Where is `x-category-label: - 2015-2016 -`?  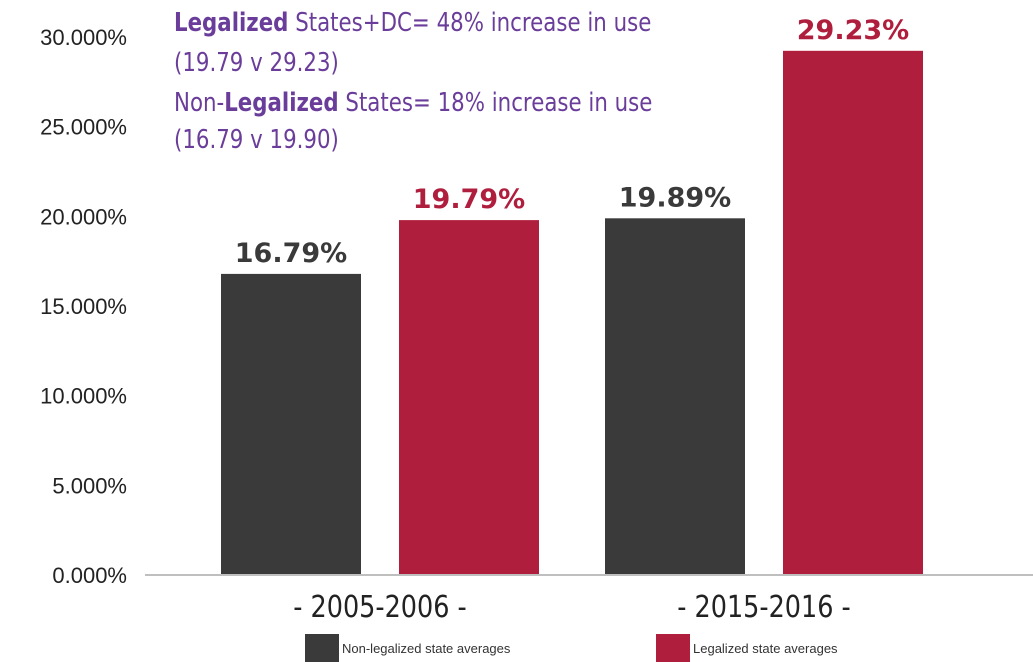 x-category-label: - 2015-2016 - is located at coordinates (764, 607).